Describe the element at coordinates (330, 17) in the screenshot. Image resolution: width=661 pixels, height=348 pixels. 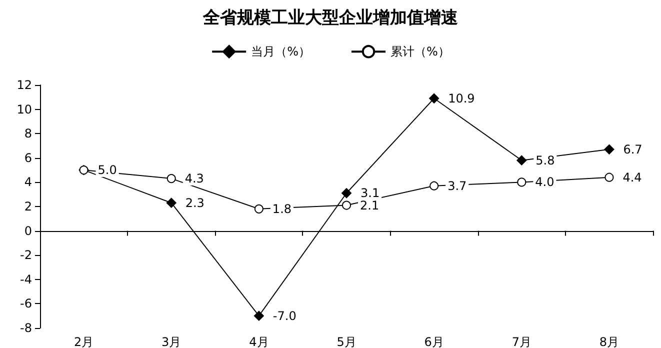
I see `chart-title: 全省规模工业大型企业增加值增速` at that location.